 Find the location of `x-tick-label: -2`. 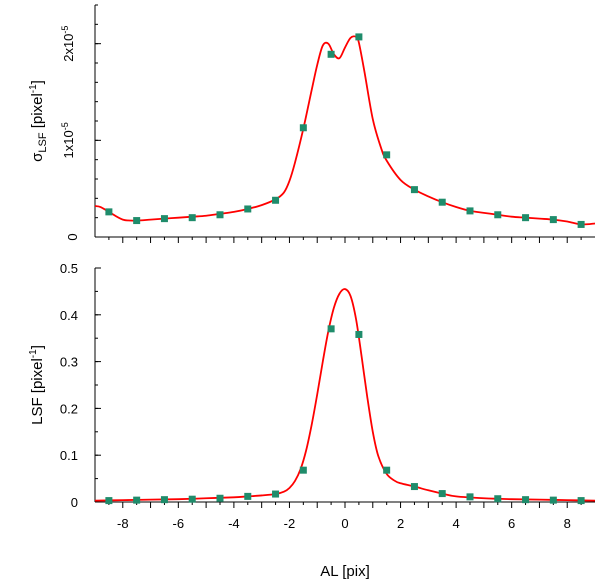

x-tick-label: -2 is located at coordinates (290, 523).